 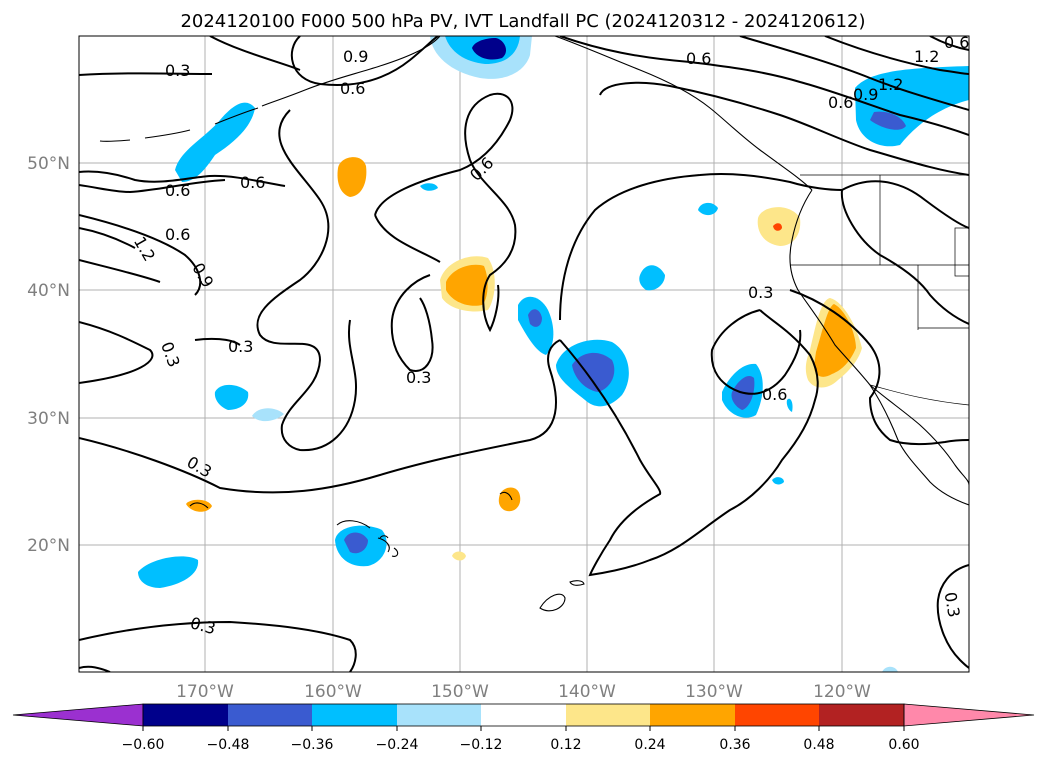 What do you see at coordinates (649, 745) in the screenshot?
I see `colorbar-tick-label: 0.24` at bounding box center [649, 745].